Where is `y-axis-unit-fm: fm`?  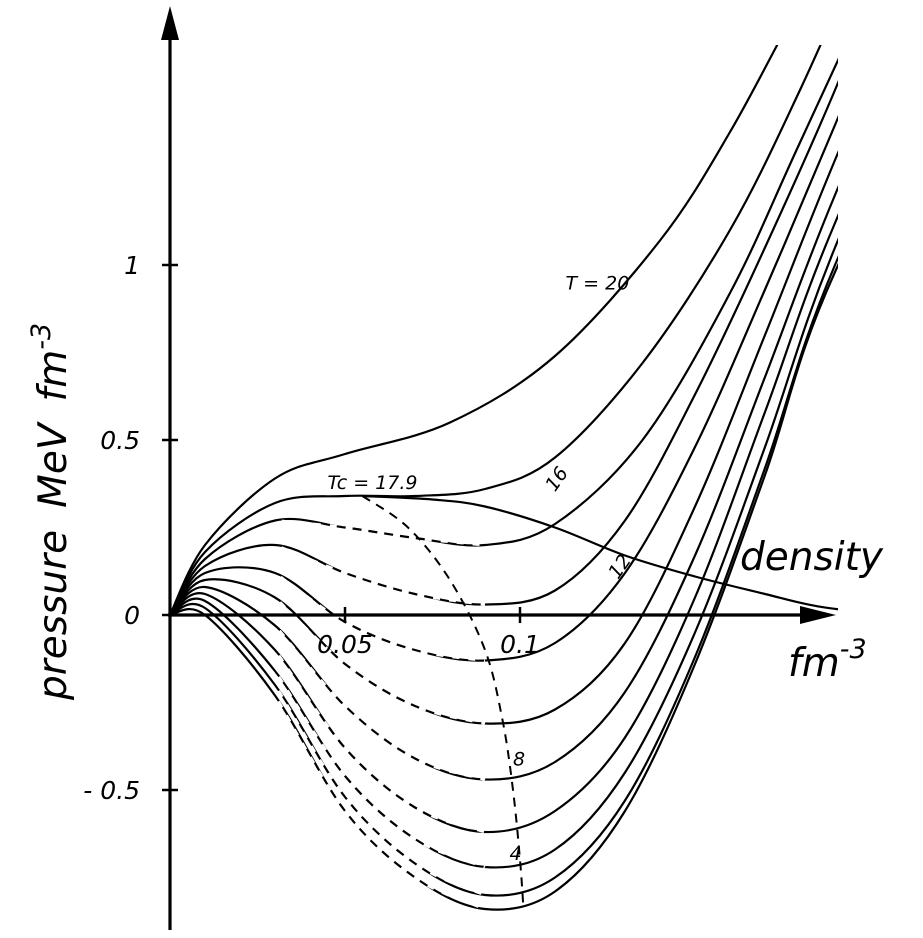 y-axis-unit-fm: fm is located at coordinates (53, 376).